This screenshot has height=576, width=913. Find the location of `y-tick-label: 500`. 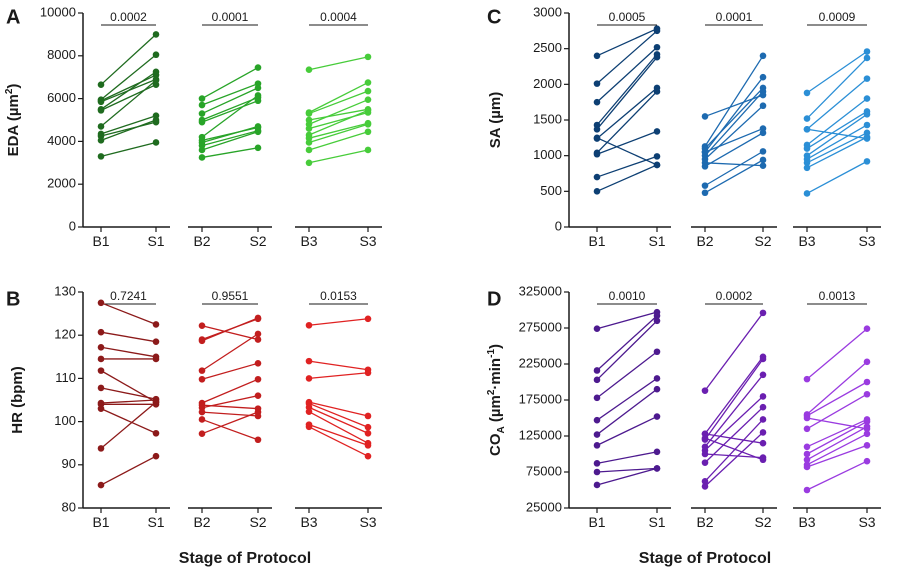

y-tick-label: 500 is located at coordinates (551, 190).